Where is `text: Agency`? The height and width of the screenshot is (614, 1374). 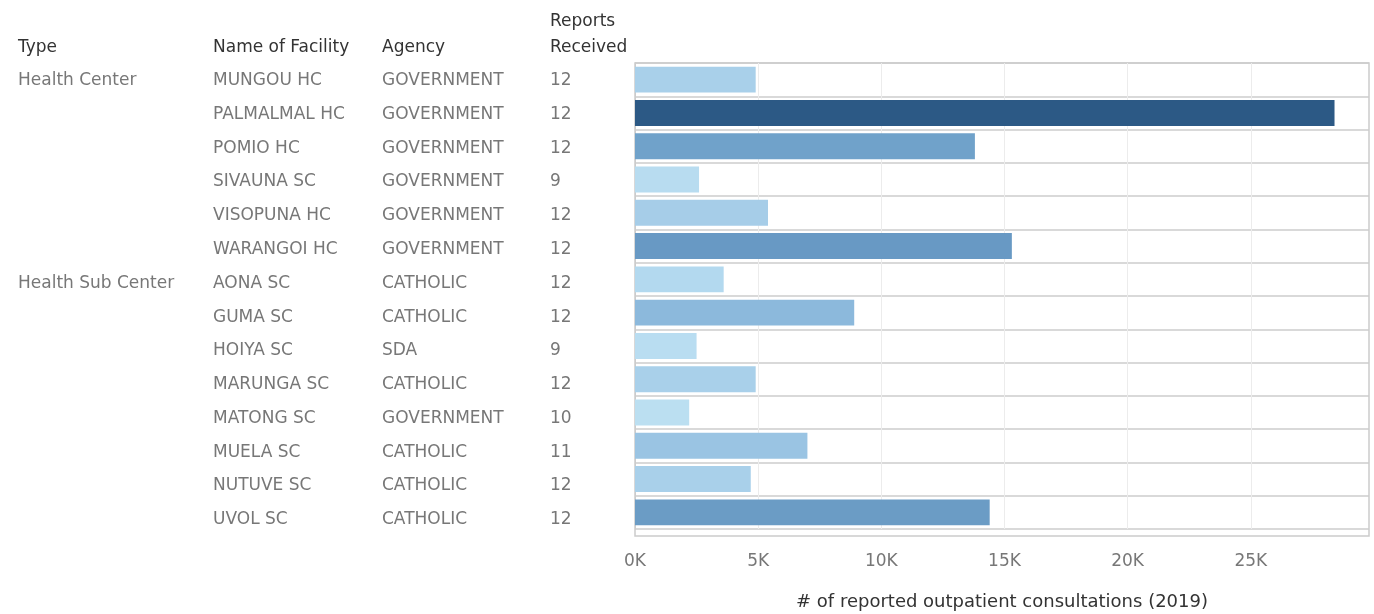
text: Agency is located at coordinates (414, 46).